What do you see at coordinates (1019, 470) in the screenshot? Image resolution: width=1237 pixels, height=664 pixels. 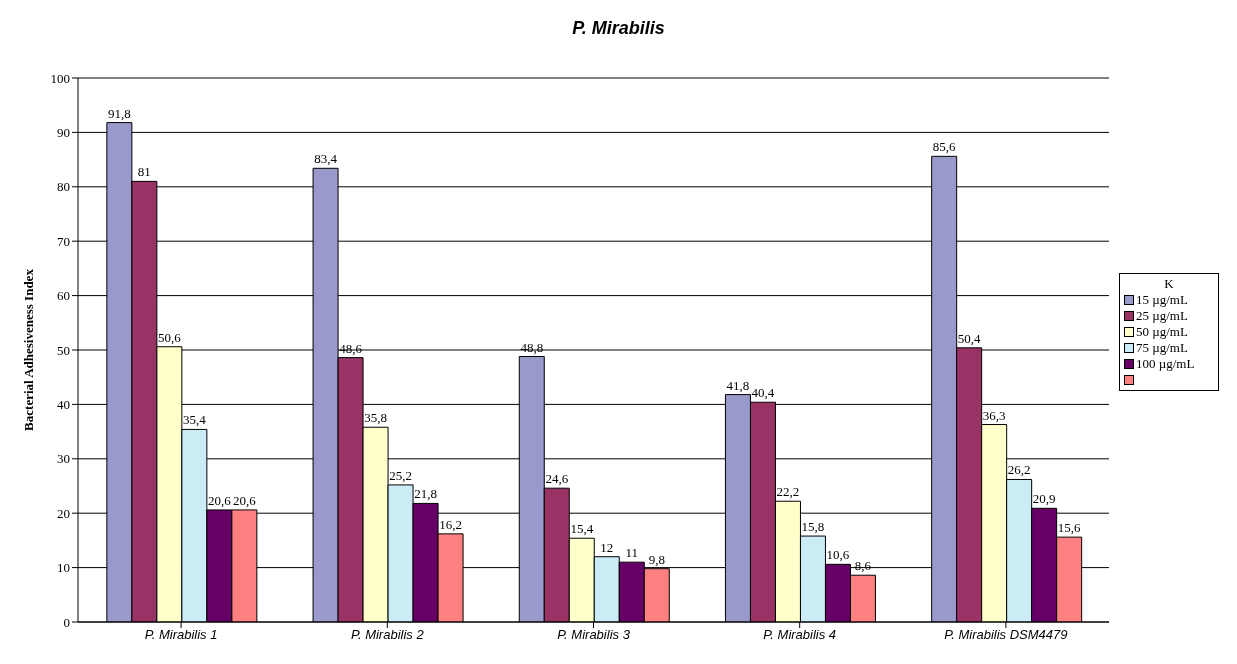 I see `data-label: 26,2` at bounding box center [1019, 470].